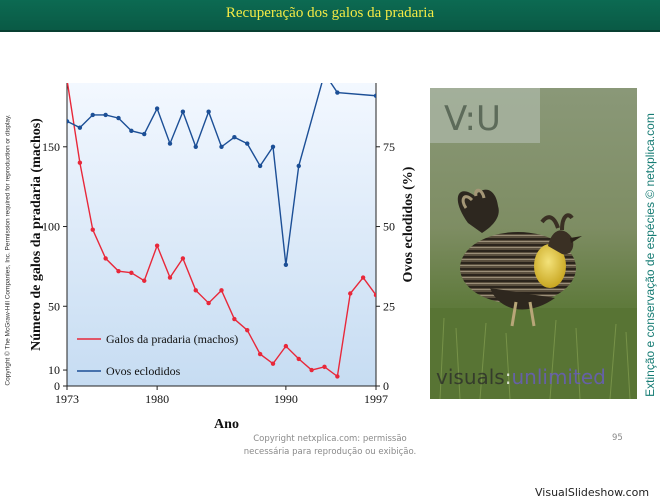 Image resolution: width=660 pixels, height=500 pixels. I want to click on y-left-tick-label: 150, so click(51, 147).